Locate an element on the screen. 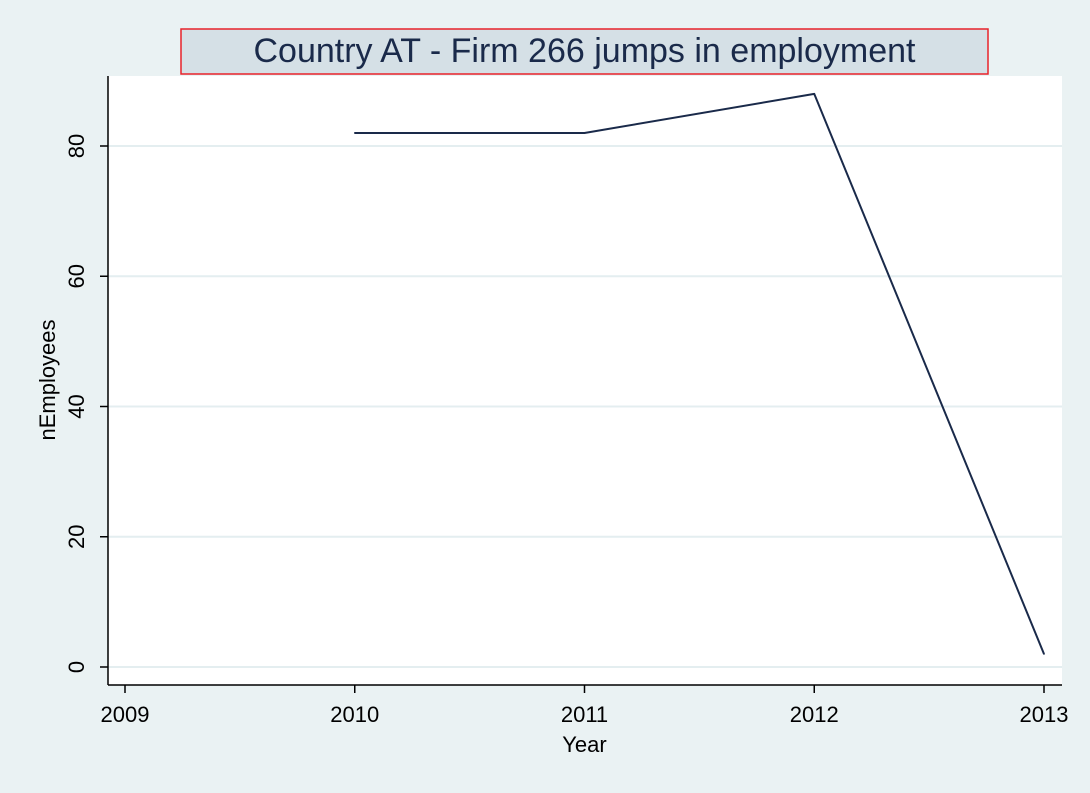 The height and width of the screenshot is (793, 1090). y-axis-title: nEmployees is located at coordinates (47, 379).